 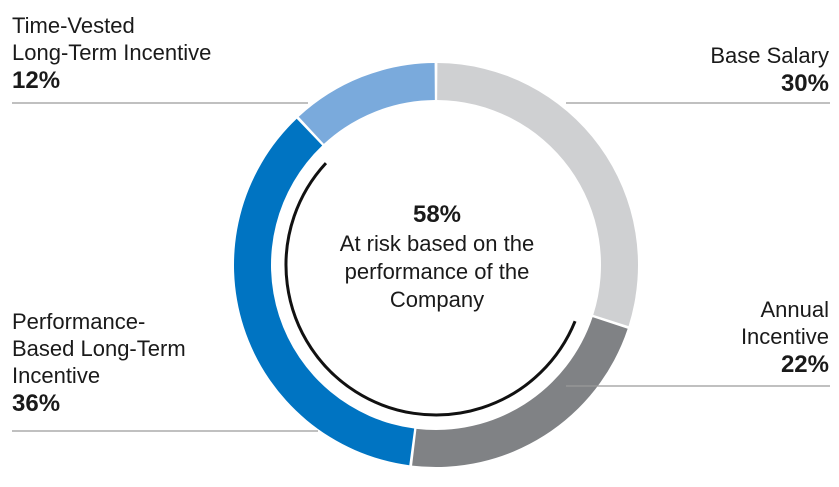 What do you see at coordinates (73, 25) in the screenshot?
I see `label-time-vested-line-1: Time-Vested` at bounding box center [73, 25].